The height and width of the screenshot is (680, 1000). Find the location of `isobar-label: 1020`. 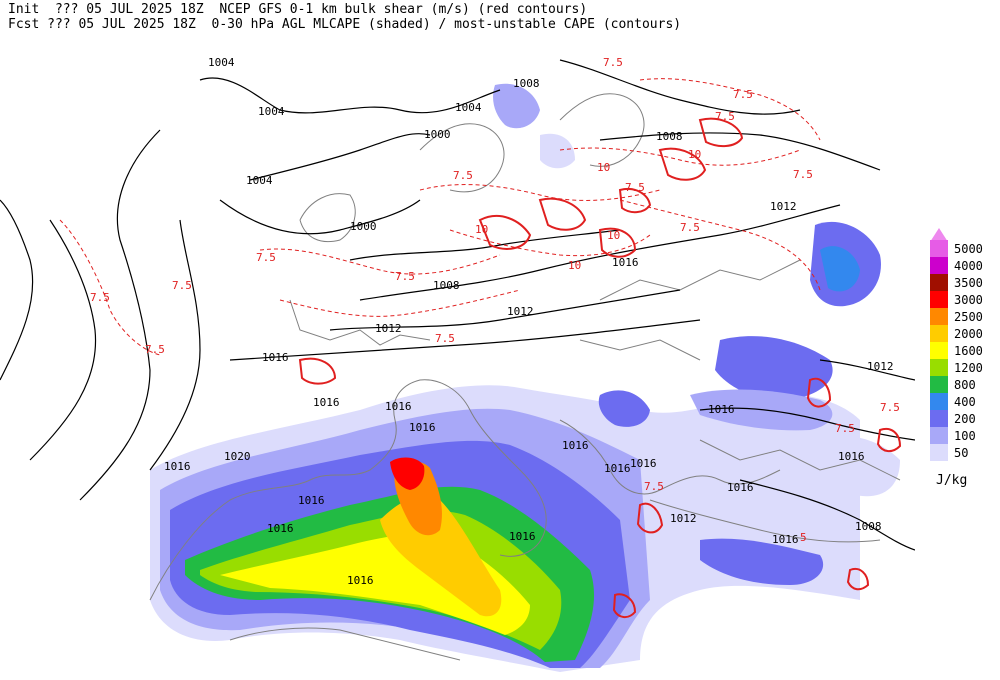

isobar-label: 1020 is located at coordinates (237, 456).